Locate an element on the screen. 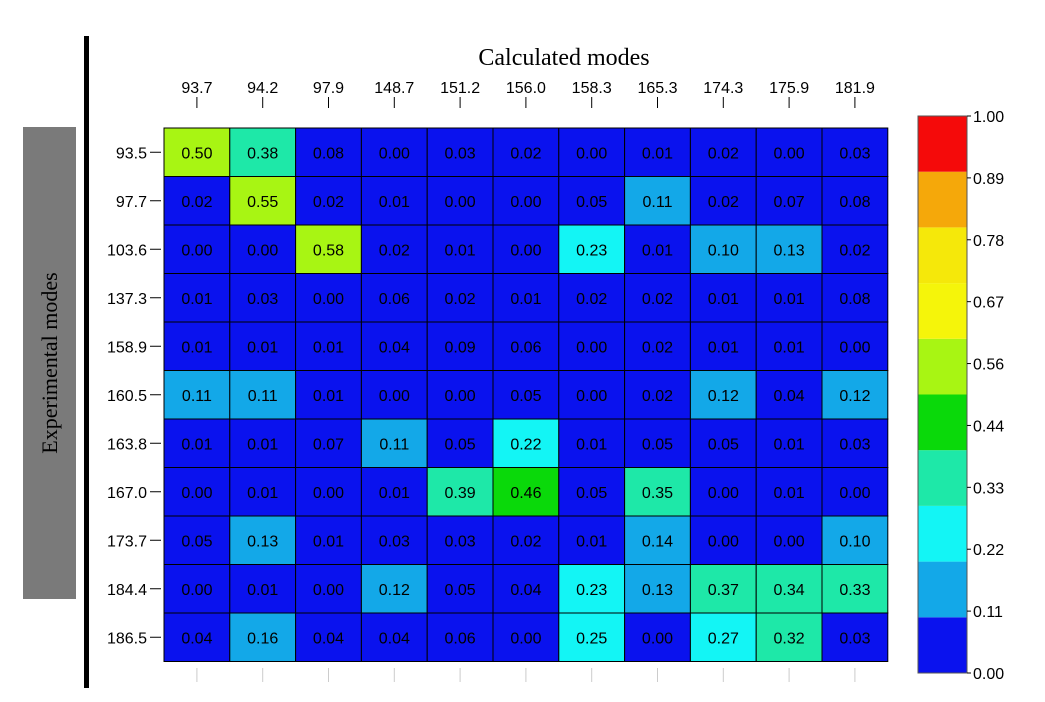 This screenshot has width=1045, height=702. y-tick-label: 97.7 is located at coordinates (131, 202).